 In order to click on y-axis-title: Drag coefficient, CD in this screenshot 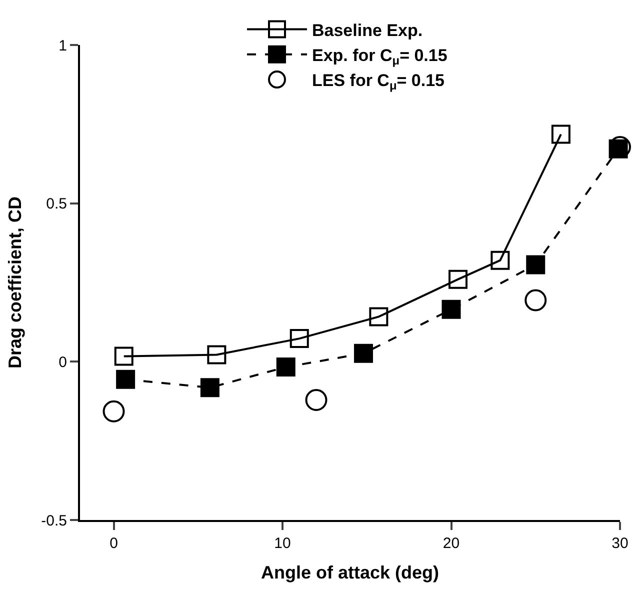, I will do `click(14, 282)`.